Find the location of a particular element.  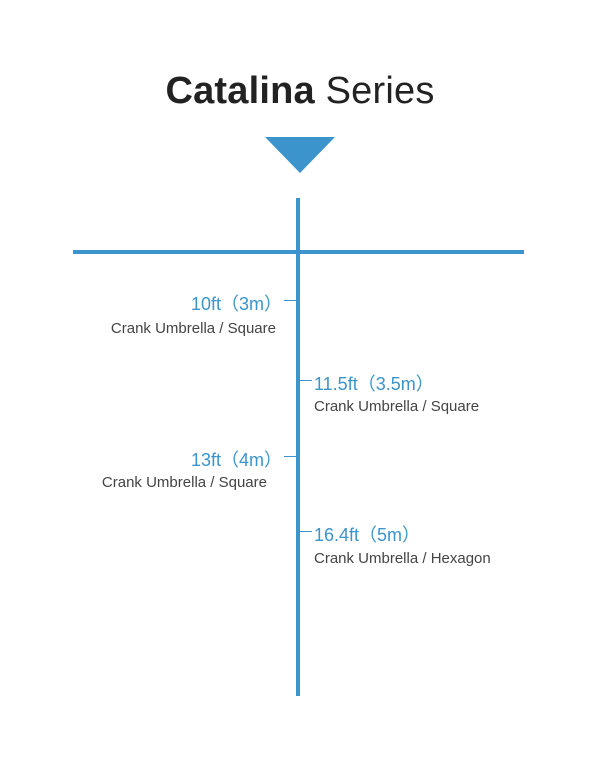

down-arrow-icon is located at coordinates (300, 155).